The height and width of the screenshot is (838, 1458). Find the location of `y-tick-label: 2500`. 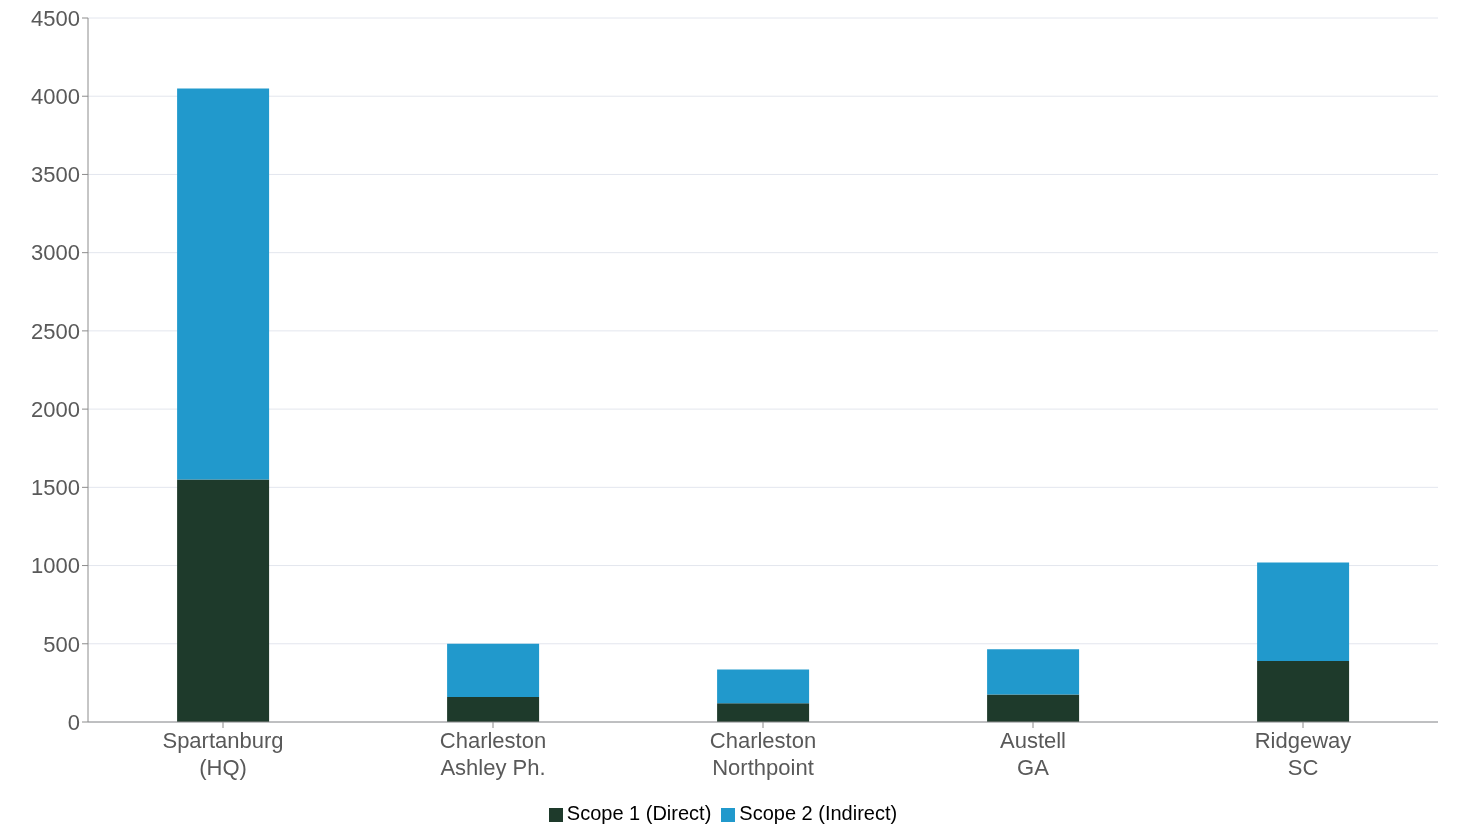

y-tick-label: 2500 is located at coordinates (55, 331).